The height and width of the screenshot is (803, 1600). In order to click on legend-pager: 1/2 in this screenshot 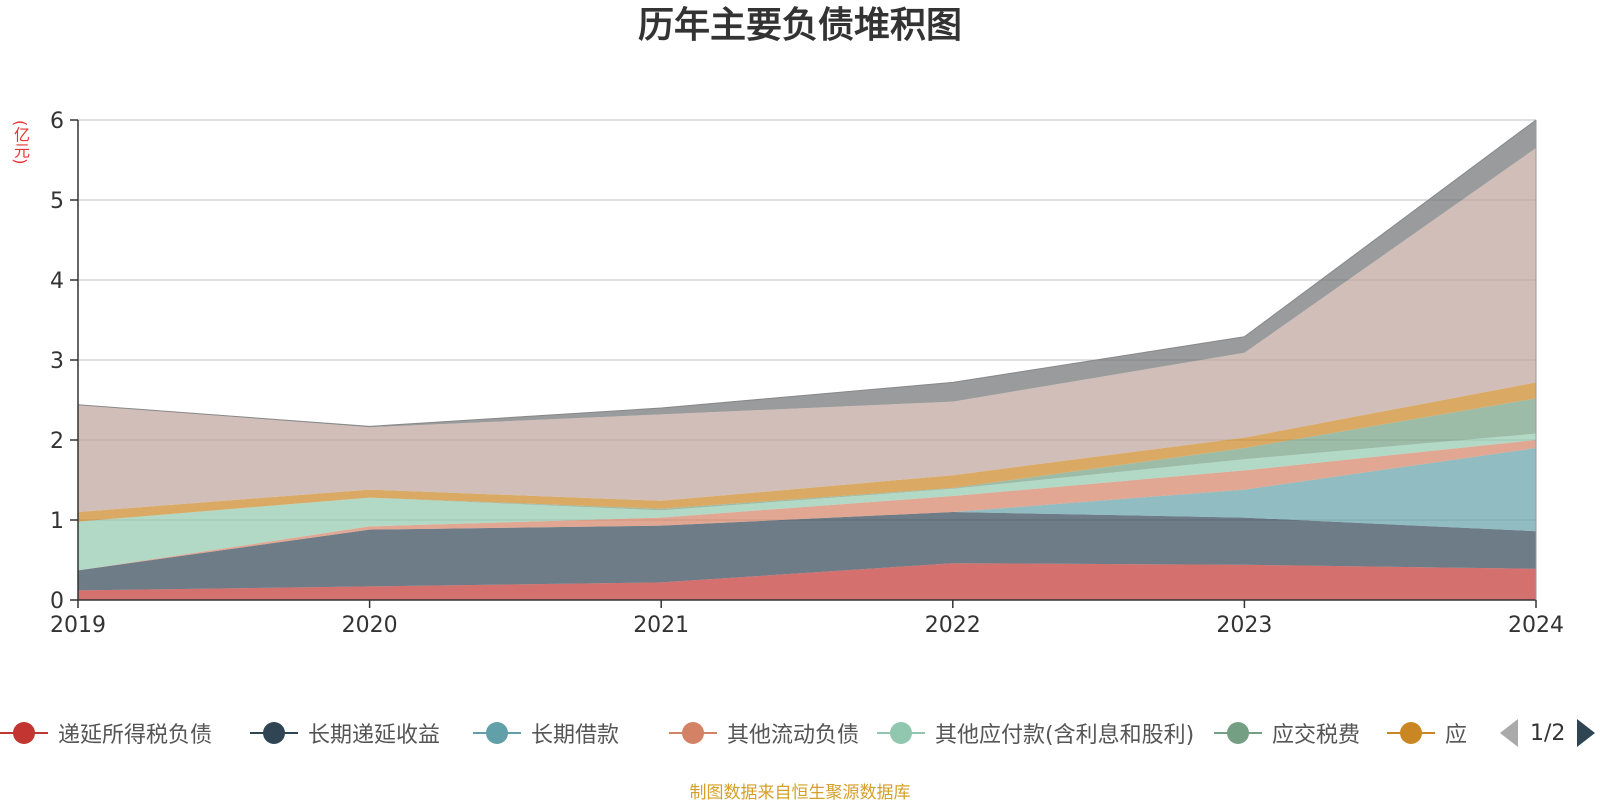, I will do `click(1550, 733)`.